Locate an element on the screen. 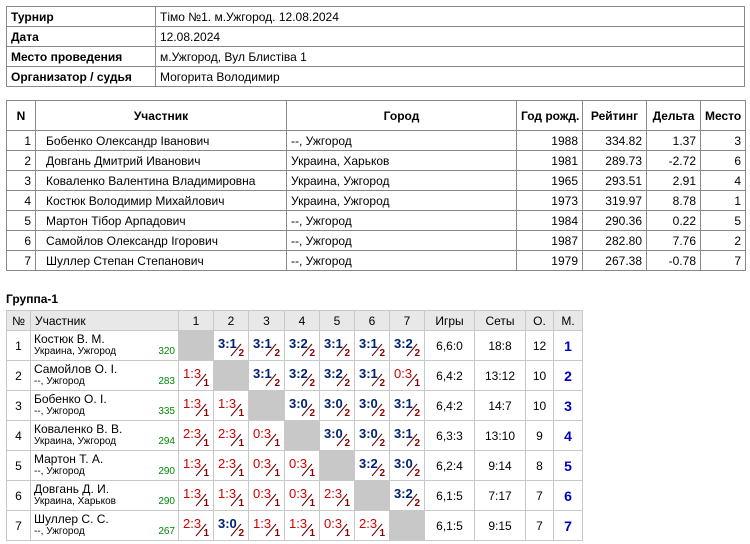 This screenshot has height=544, width=750. cell: 2 is located at coordinates (723, 240).